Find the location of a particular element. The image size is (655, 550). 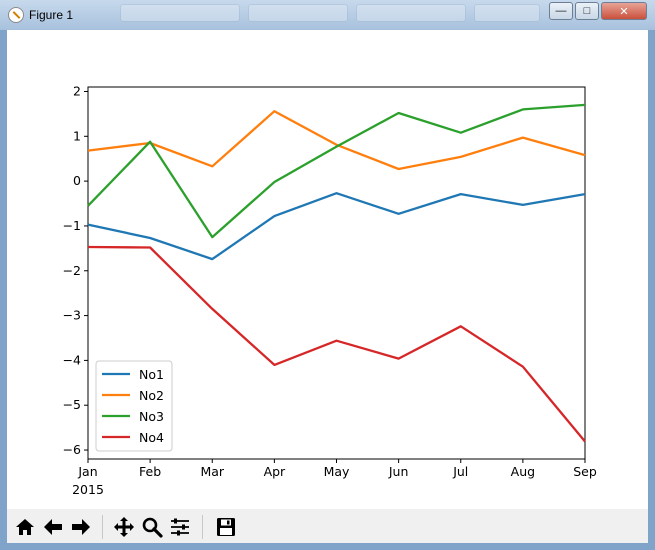

x-tick-label: Jul is located at coordinates (460, 471).